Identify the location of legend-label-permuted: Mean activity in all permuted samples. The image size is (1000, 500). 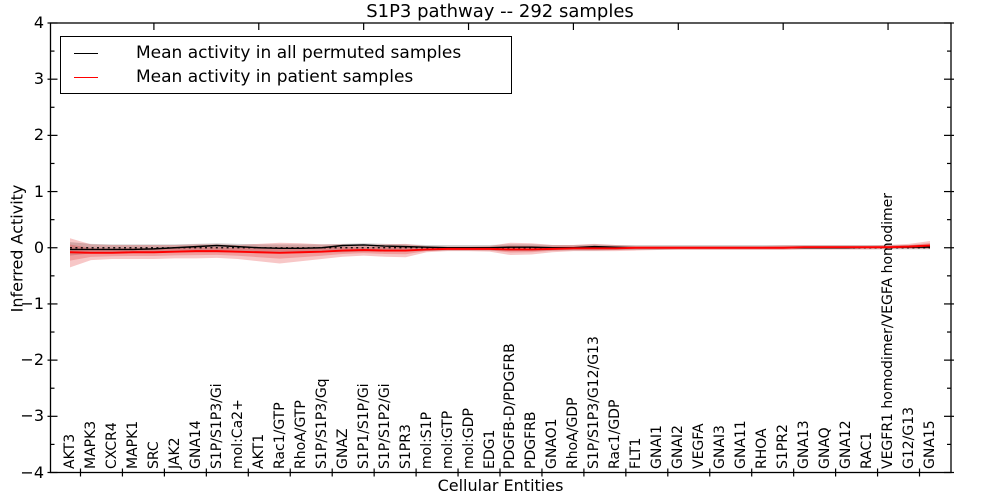
(299, 53).